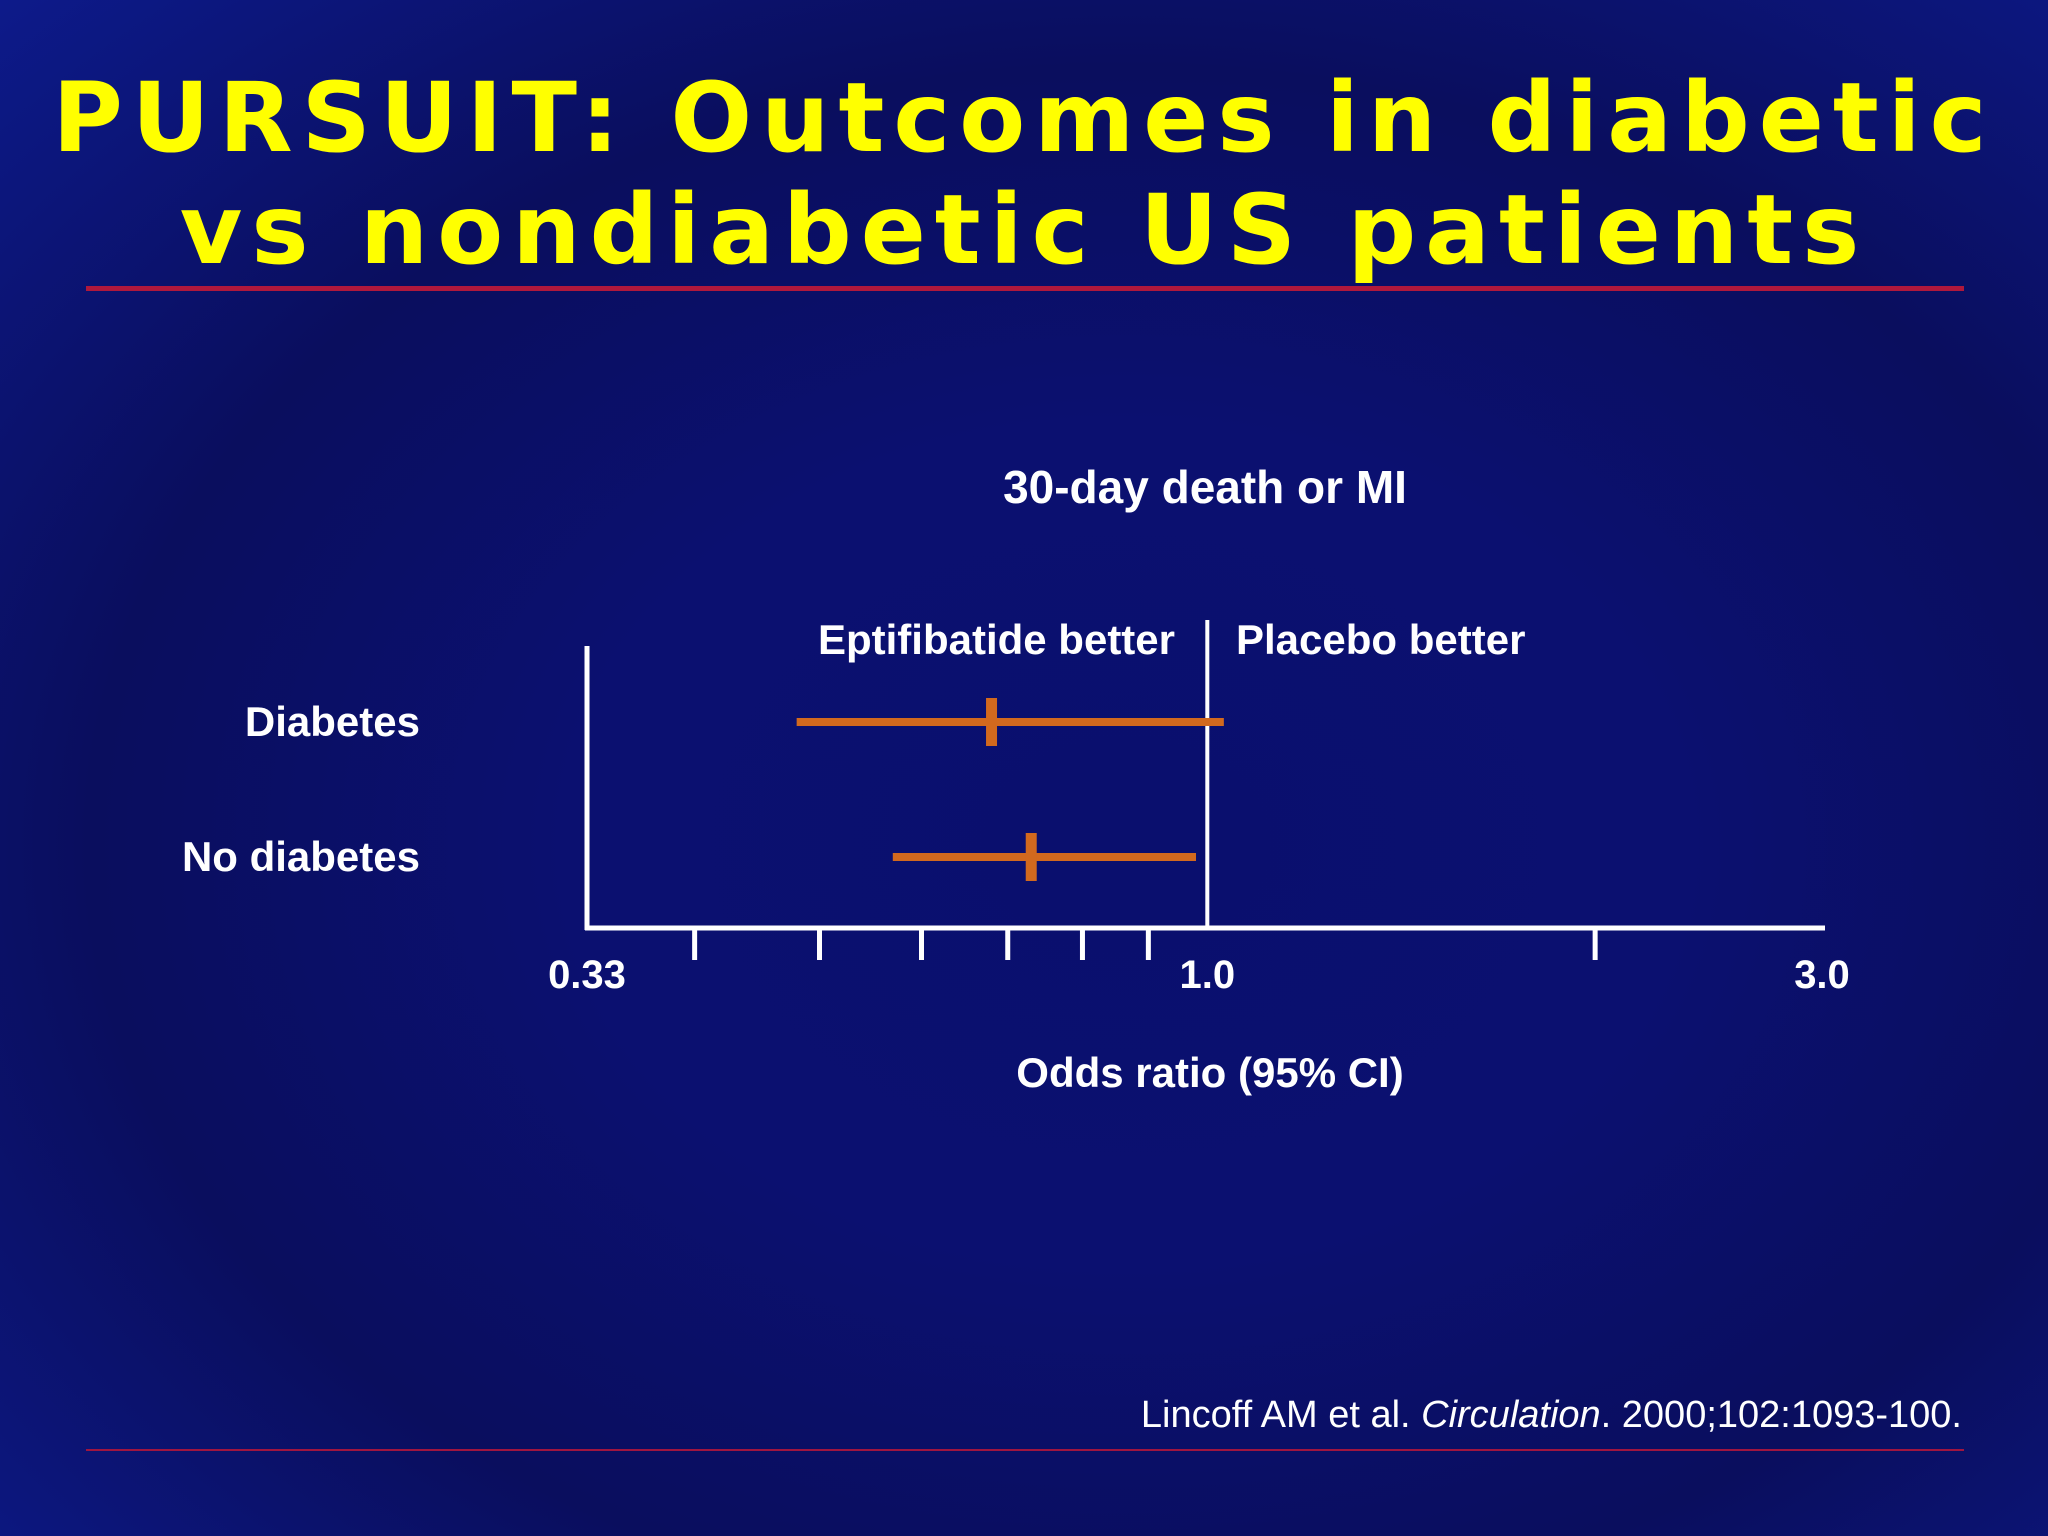  Describe the element at coordinates (332, 721) in the screenshot. I see `row-label: Diabetes` at that location.